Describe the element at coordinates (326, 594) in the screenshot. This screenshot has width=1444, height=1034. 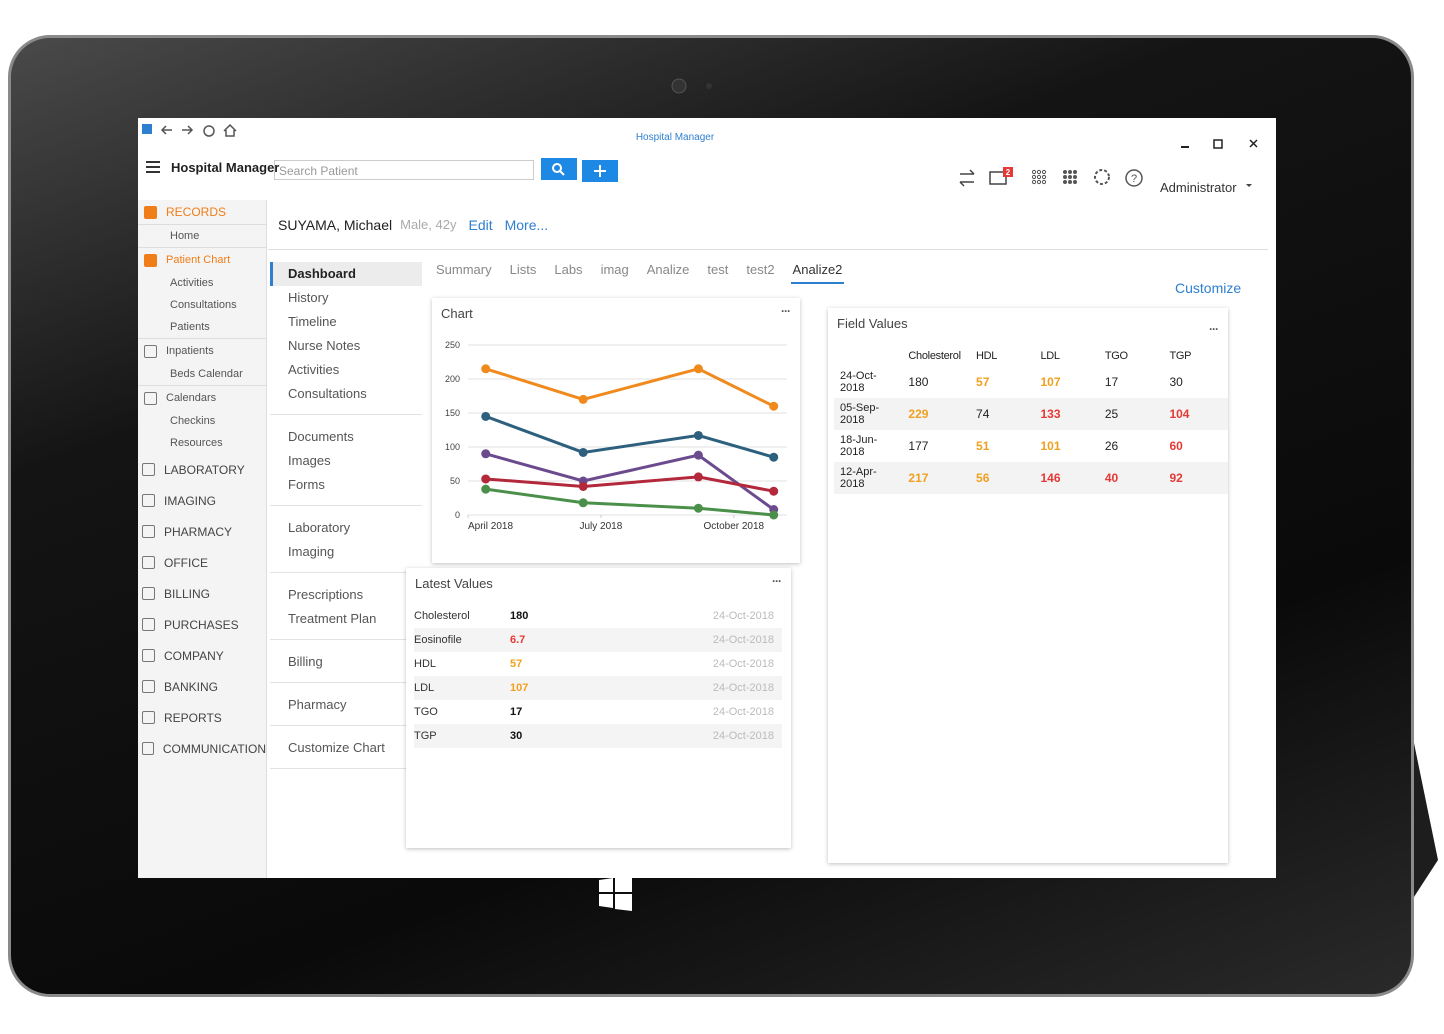
I see `nav-item: Prescriptions` at that location.